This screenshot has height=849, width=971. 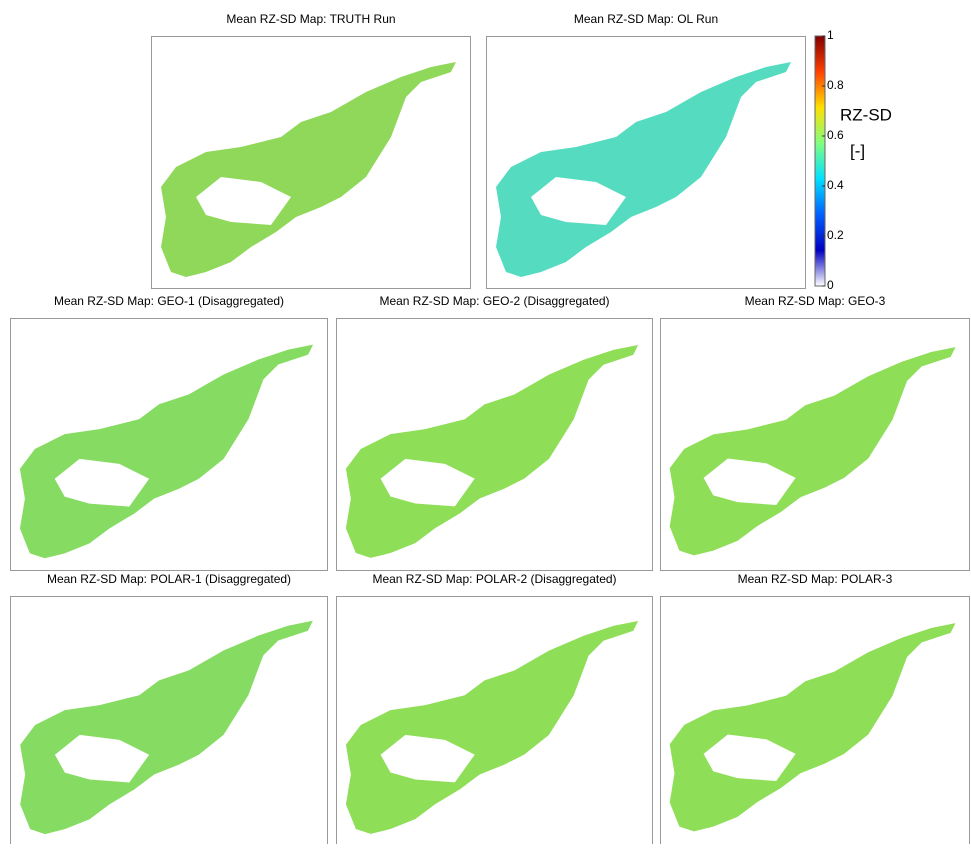 What do you see at coordinates (830, 285) in the screenshot?
I see `colorbar-tick-label: 0` at bounding box center [830, 285].